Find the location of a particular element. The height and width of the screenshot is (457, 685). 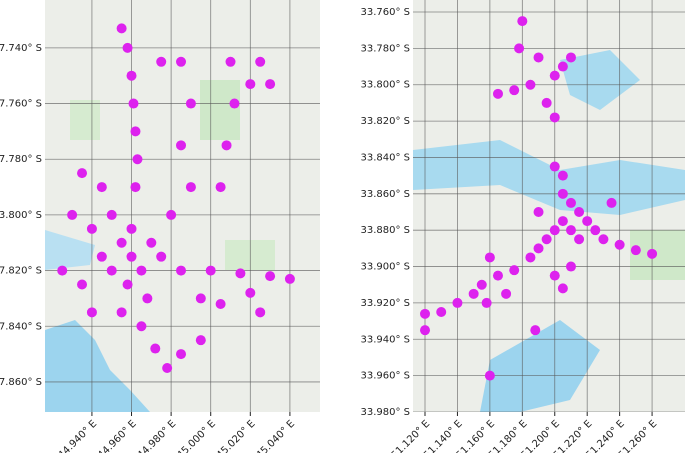

x-tick-label: 144.980° E is located at coordinates (154, 435).